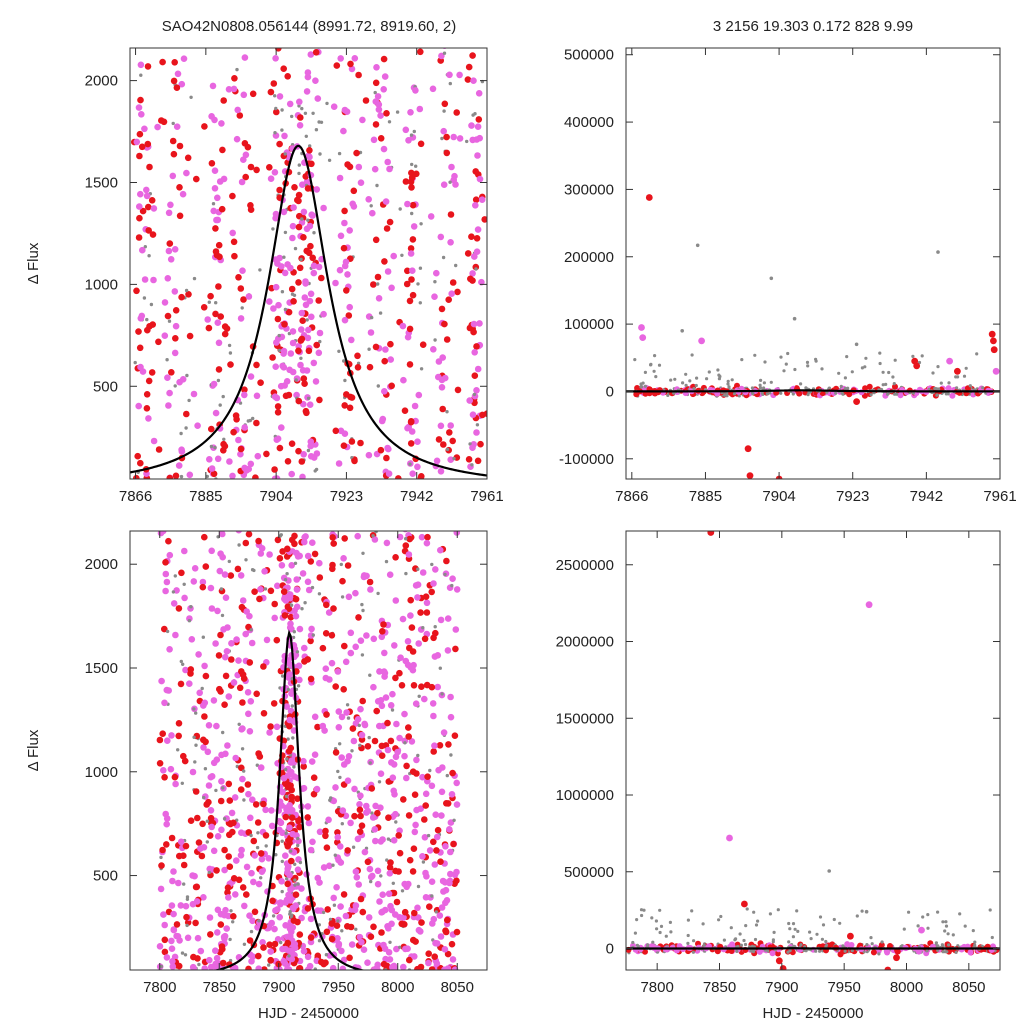 The height and width of the screenshot is (1024, 1024). Describe the element at coordinates (589, 122) in the screenshot. I see `y-tick-label: 400000` at that location.